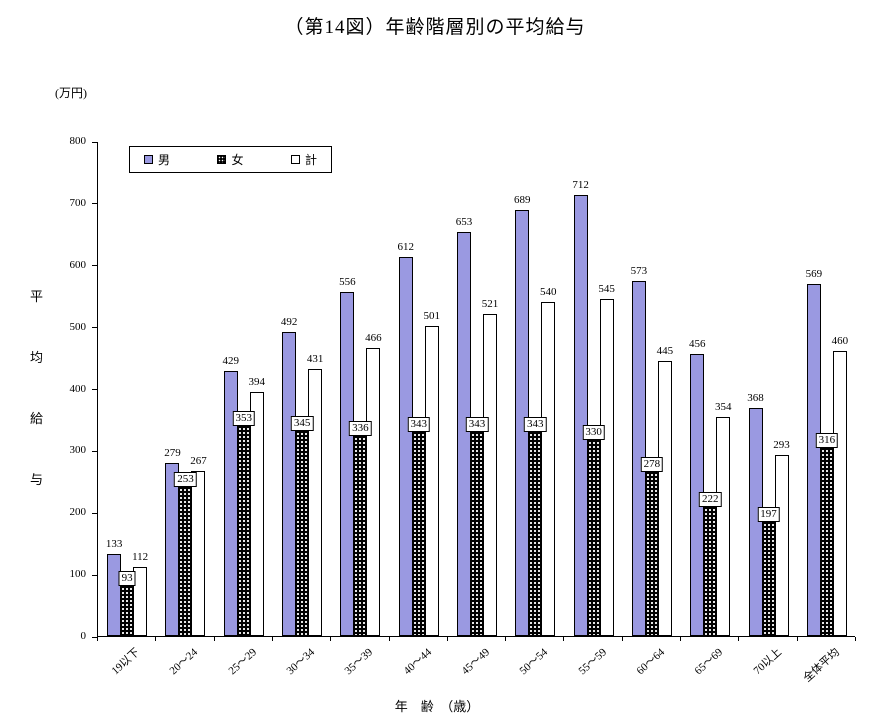 Image resolution: width=870 pixels, height=724 pixels. What do you see at coordinates (310, 160) in the screenshot?
I see `legend-label: 計` at bounding box center [310, 160].